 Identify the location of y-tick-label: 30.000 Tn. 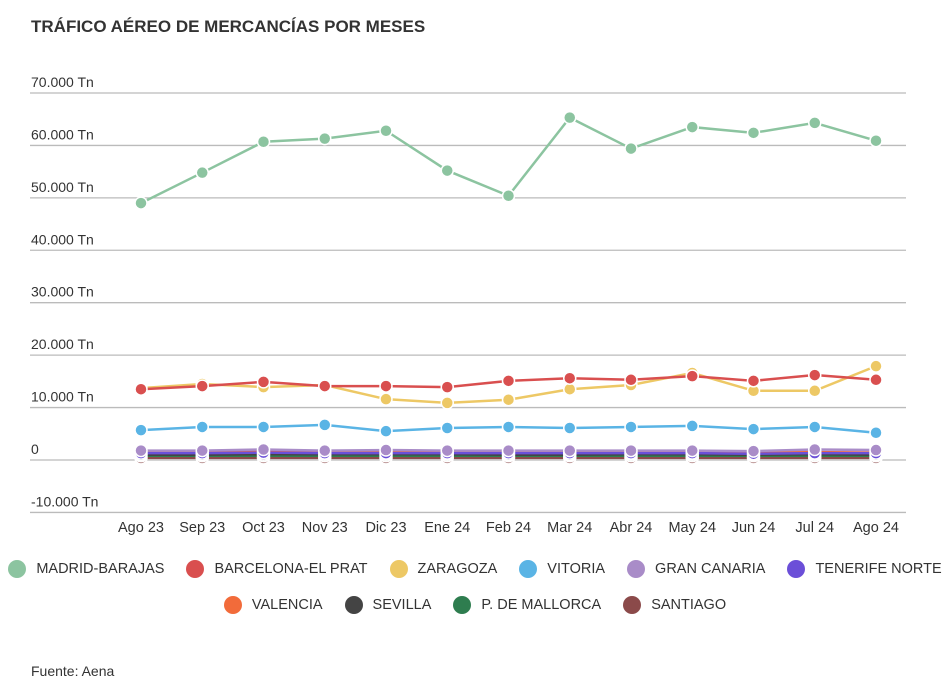
(62, 292).